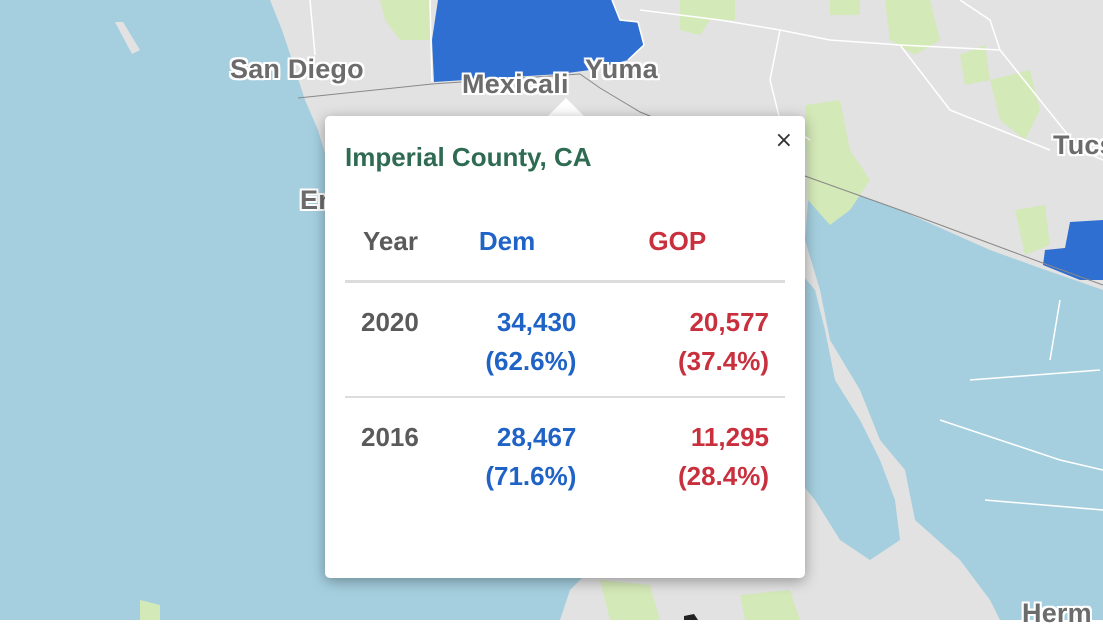 The image size is (1103, 629). I want to click on gop-votes: 11,295, so click(729, 436).